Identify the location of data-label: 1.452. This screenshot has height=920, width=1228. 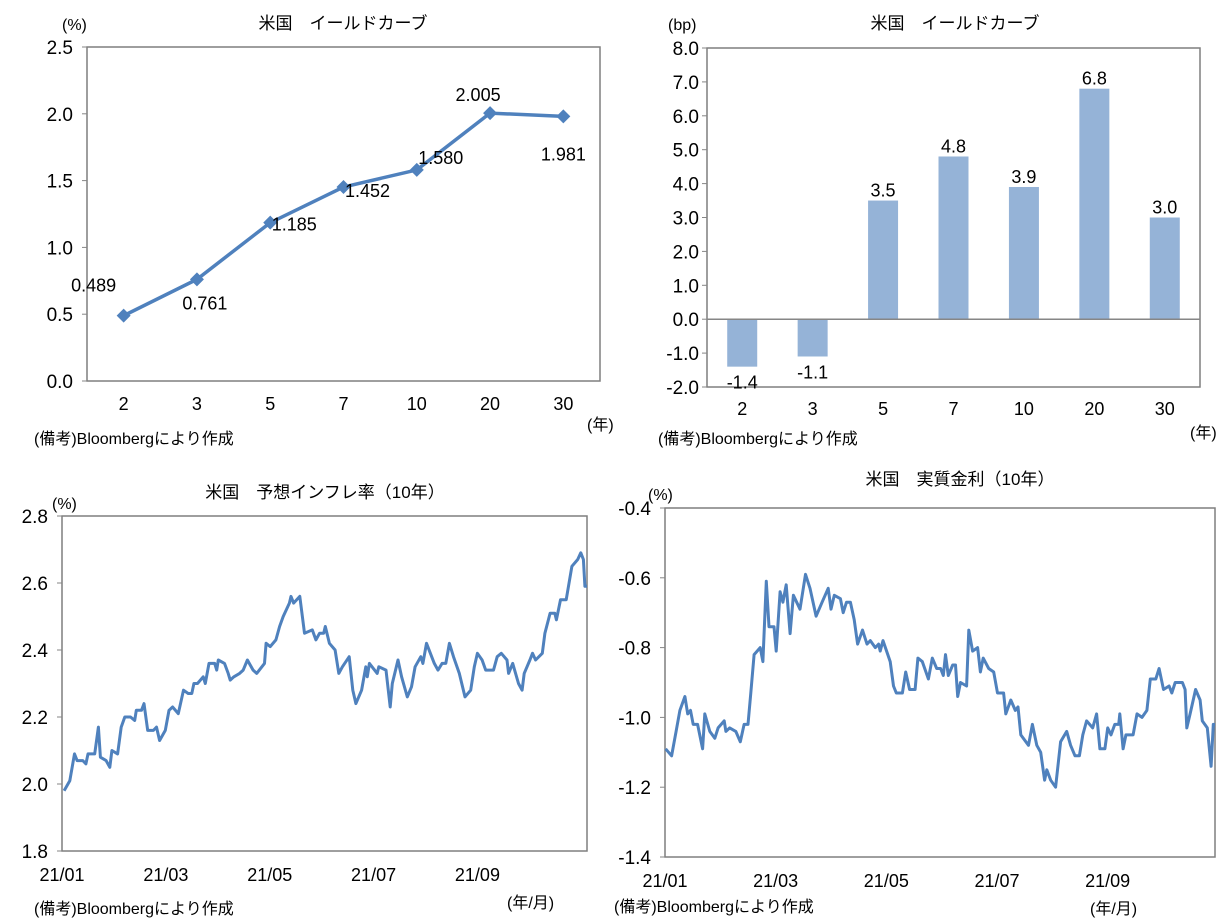
(367, 191).